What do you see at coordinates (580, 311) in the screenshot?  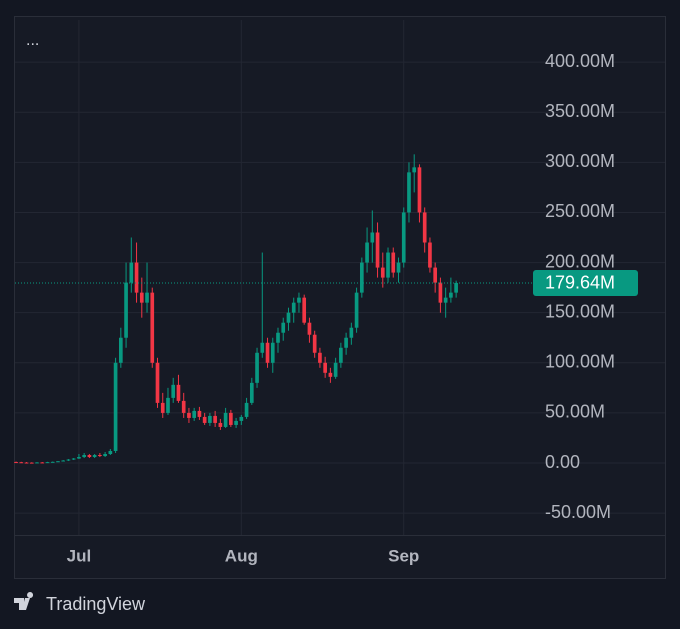 I see `y-tick-label: 150.00M` at bounding box center [580, 311].